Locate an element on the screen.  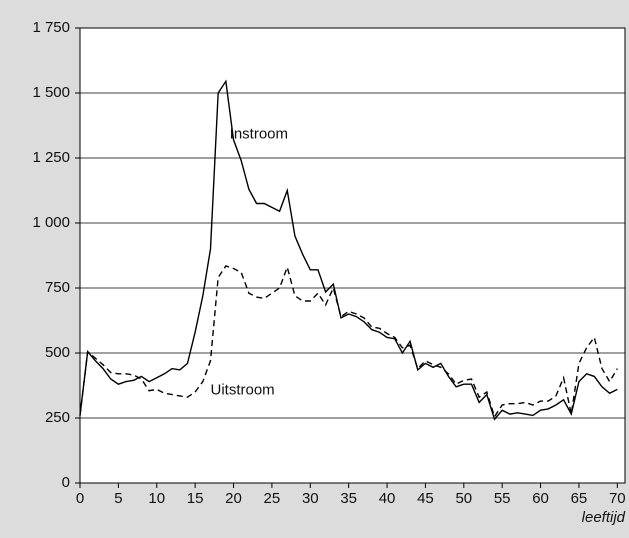
x-tick-label: 70 is located at coordinates (617, 498).